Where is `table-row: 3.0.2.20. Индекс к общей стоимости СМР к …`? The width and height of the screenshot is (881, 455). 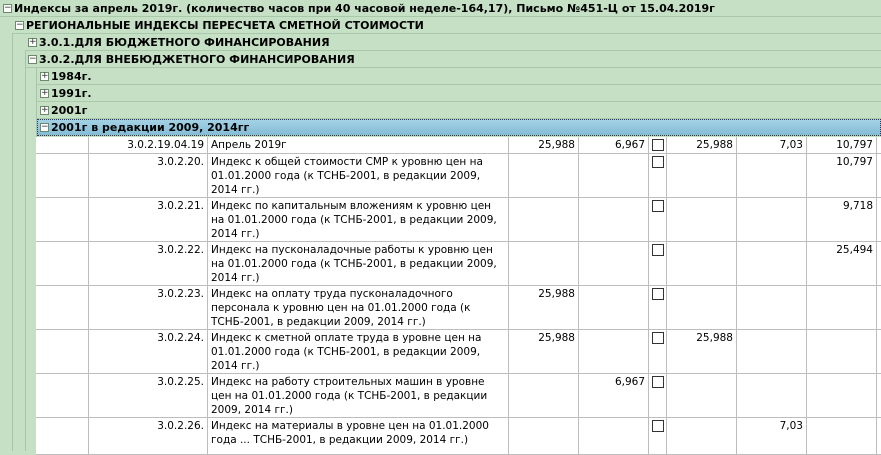
table-row: 3.0.2.20. Индекс к общей стоимости СМР к … is located at coordinates (458, 176).